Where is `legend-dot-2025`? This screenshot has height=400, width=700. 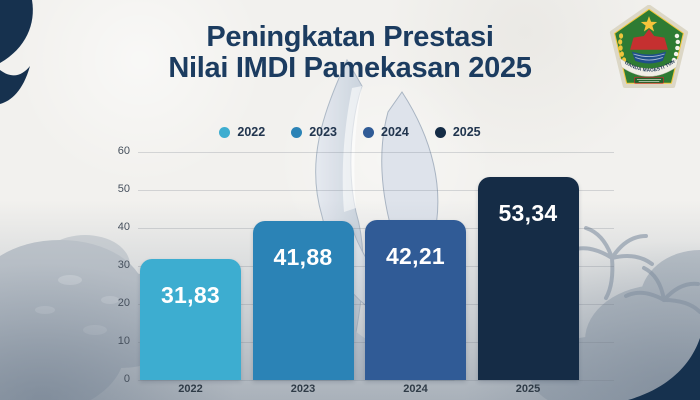 legend-dot-2025 is located at coordinates (440, 132).